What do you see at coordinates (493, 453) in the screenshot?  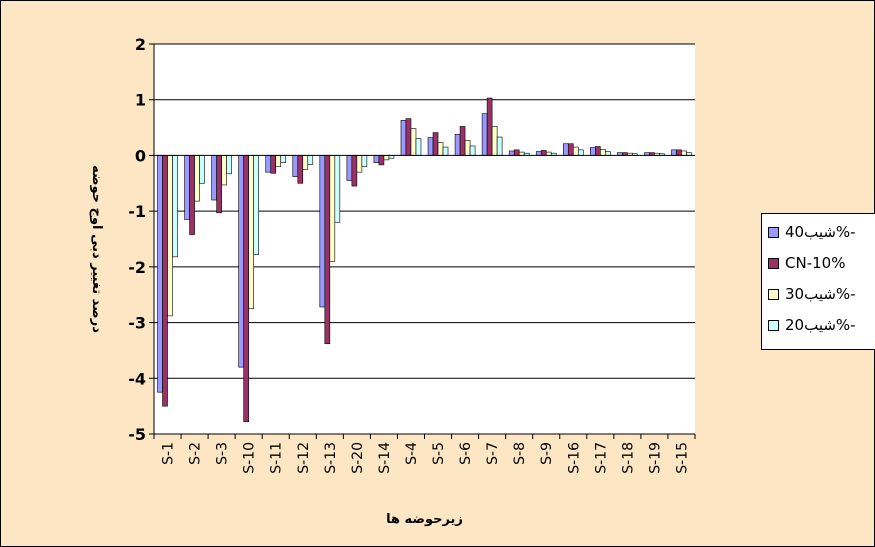 I see `x-tick-label: S-7` at bounding box center [493, 453].